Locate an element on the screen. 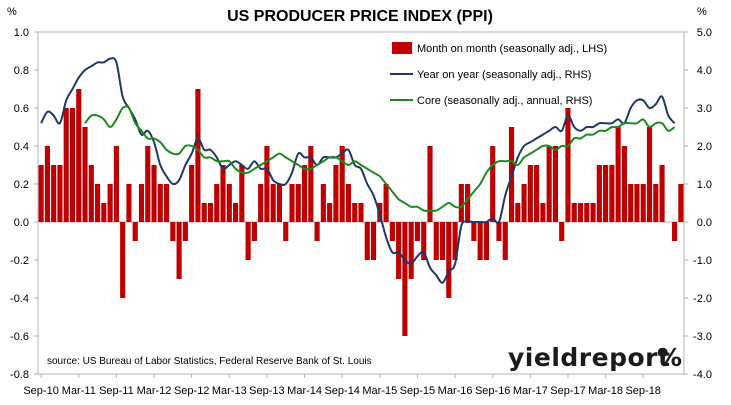  x-tick-label: Mar-14 is located at coordinates (304, 391).